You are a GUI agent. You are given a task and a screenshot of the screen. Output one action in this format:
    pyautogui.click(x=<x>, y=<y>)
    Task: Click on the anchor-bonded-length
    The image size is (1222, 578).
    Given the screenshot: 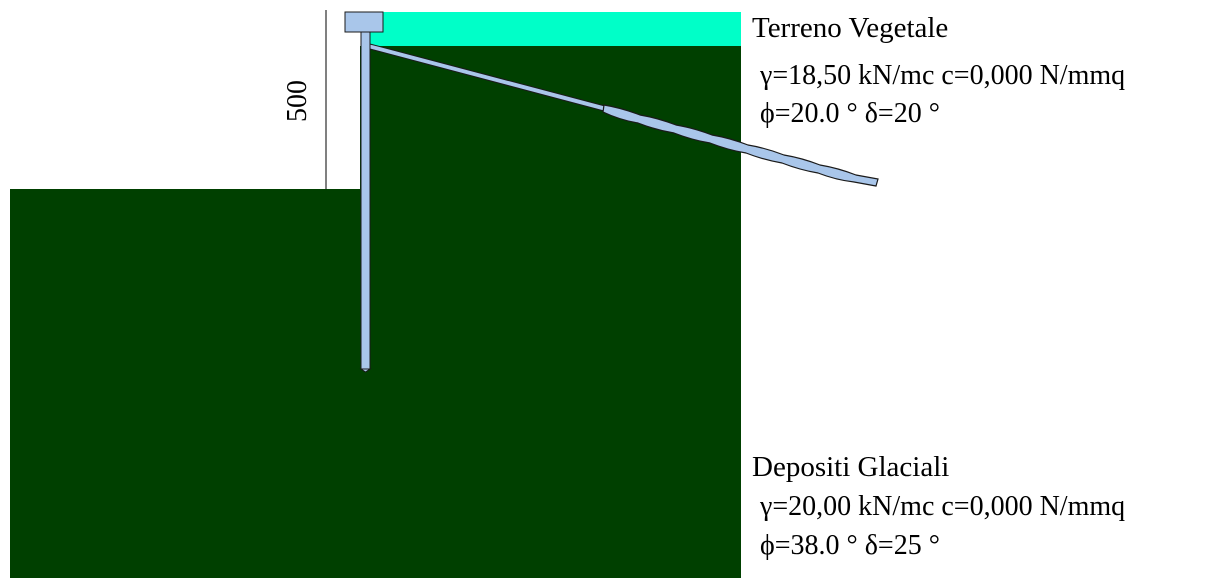 What is the action you would take?
    pyautogui.click(x=740, y=145)
    